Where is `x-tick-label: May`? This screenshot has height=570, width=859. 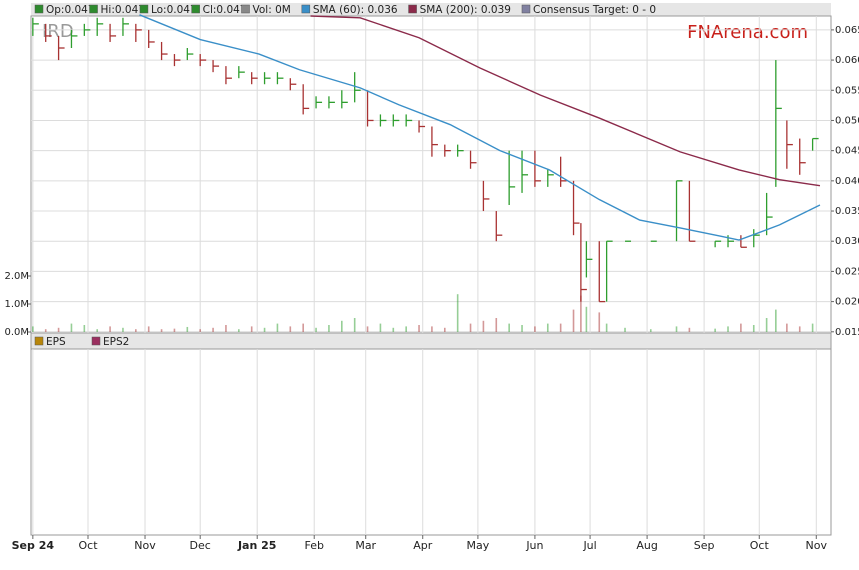
x-tick-label: May is located at coordinates (478, 545).